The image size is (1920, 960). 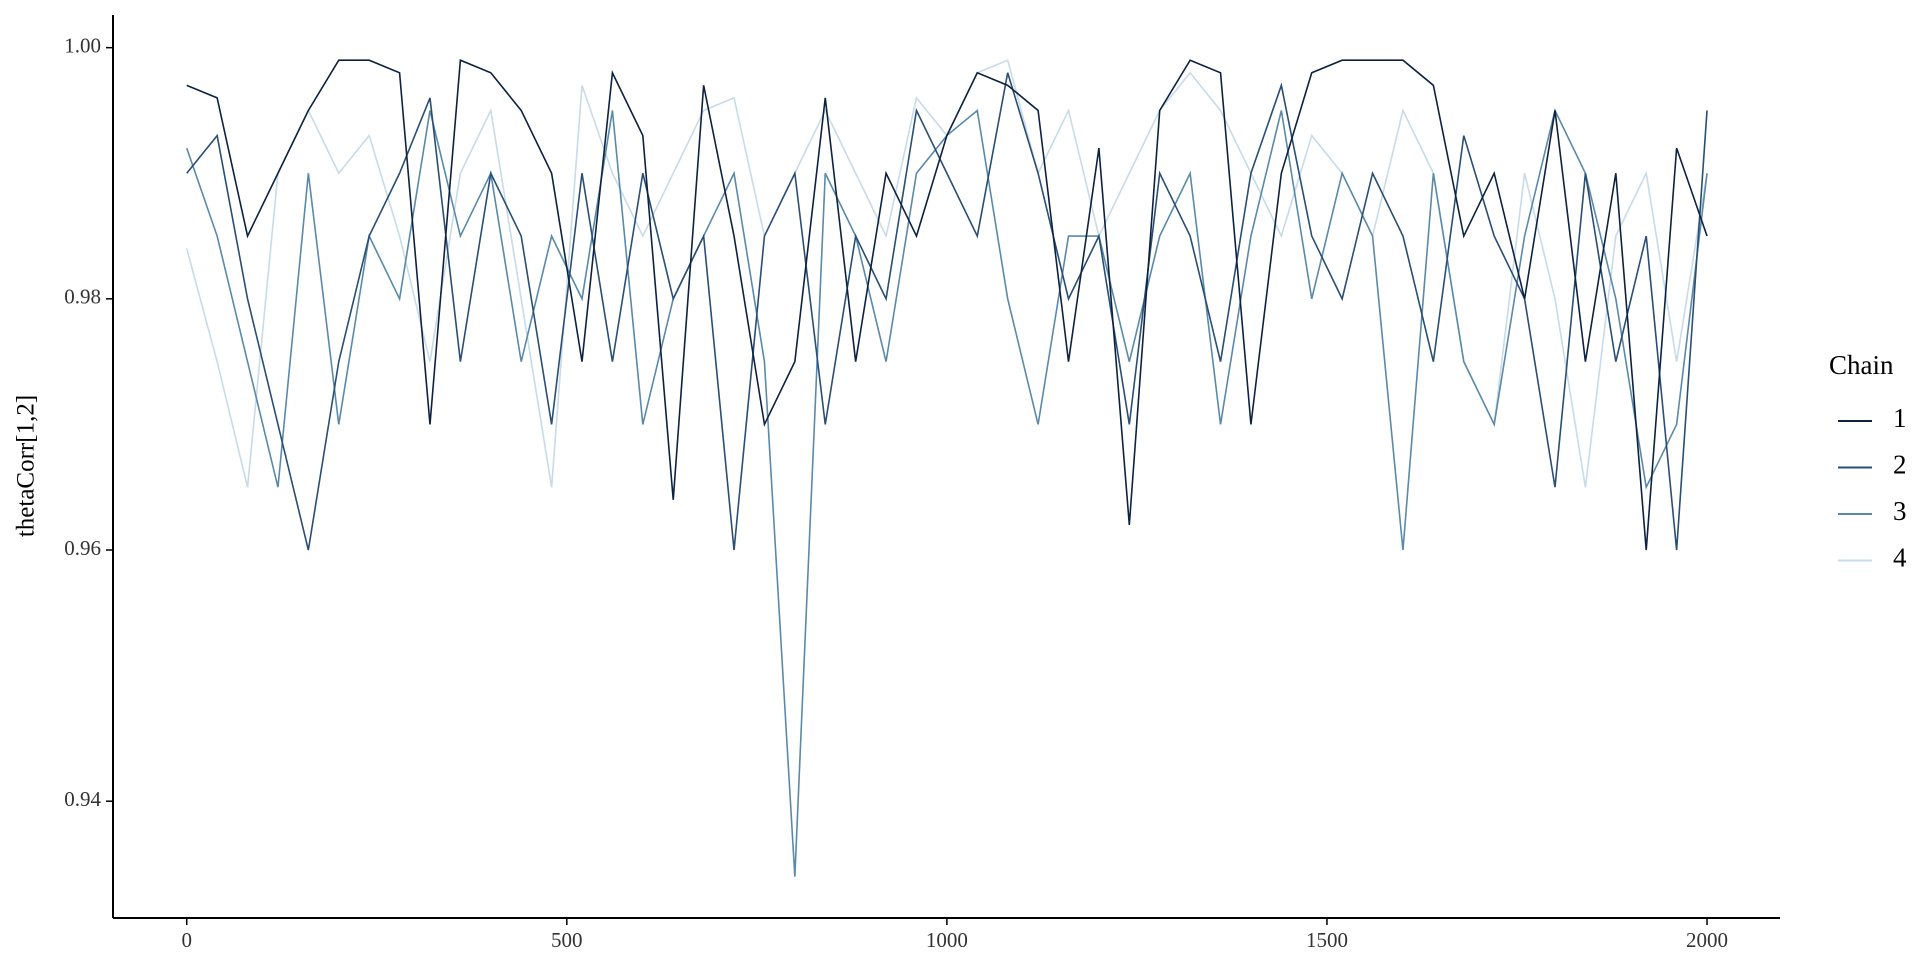 I want to click on legend-label: 2, so click(x=1900, y=465).